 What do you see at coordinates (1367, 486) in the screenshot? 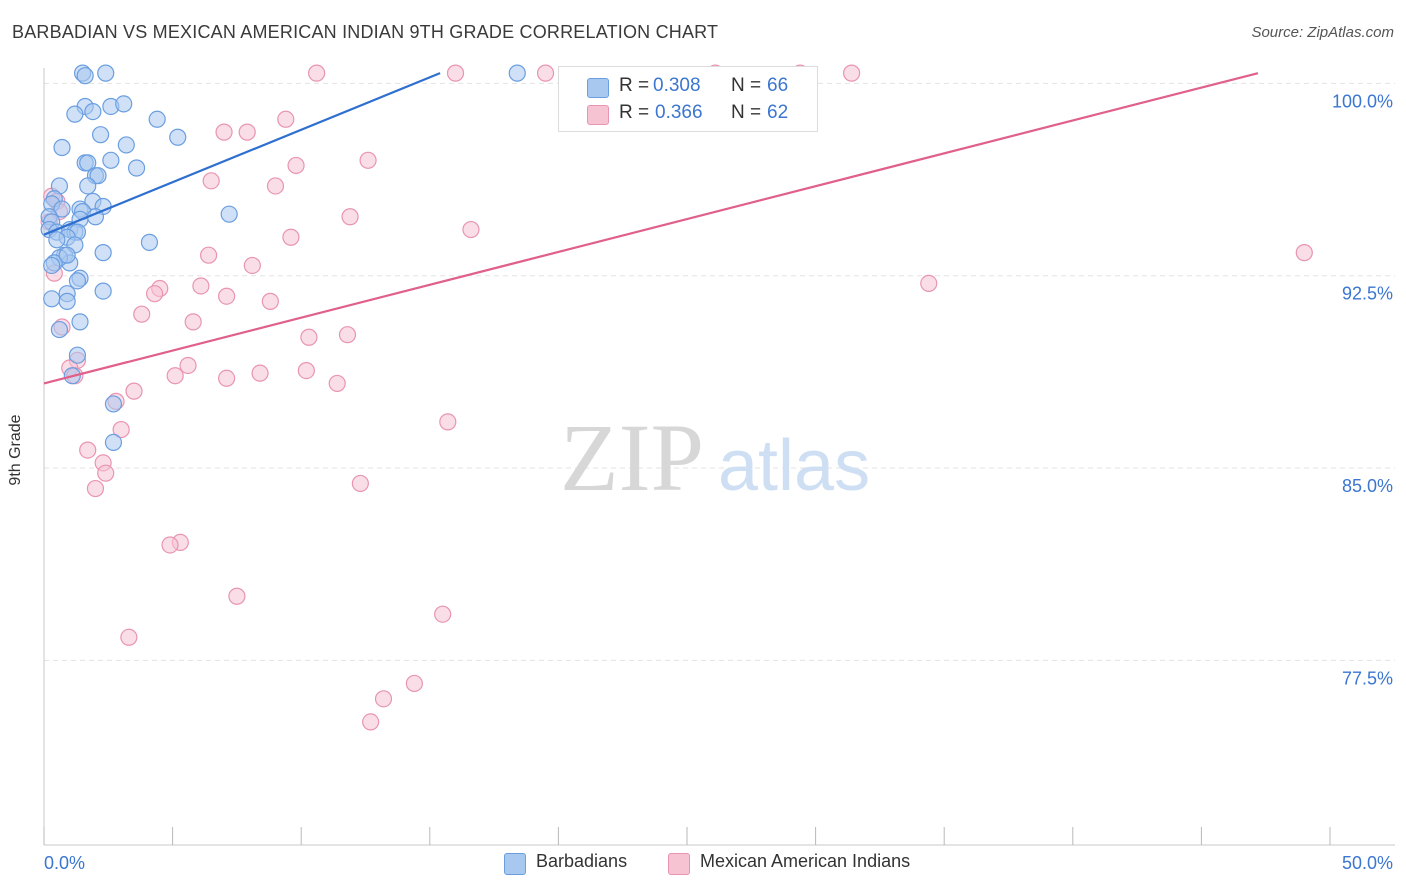
I see `y-tick-label: 85.0%` at bounding box center [1367, 486].